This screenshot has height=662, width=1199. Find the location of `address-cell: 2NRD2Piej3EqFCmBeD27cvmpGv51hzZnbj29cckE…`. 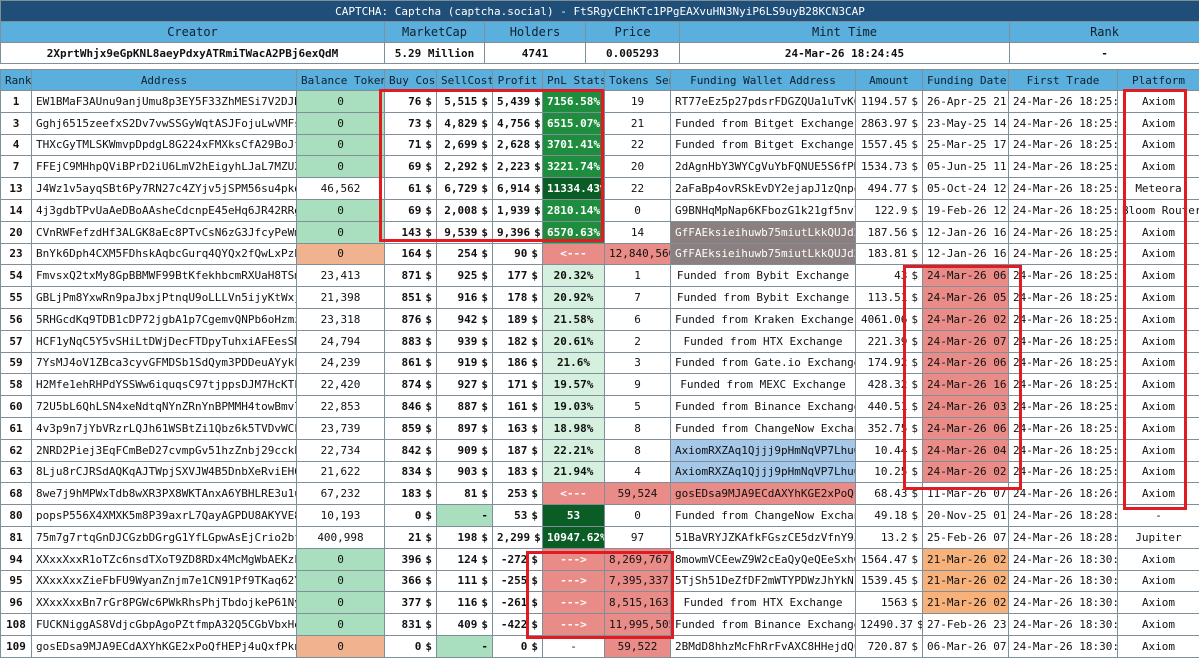

address-cell: 2NRD2Piej3EqFCmBeD27cvmpGv51hzZnbj29cckE… is located at coordinates (164, 450).